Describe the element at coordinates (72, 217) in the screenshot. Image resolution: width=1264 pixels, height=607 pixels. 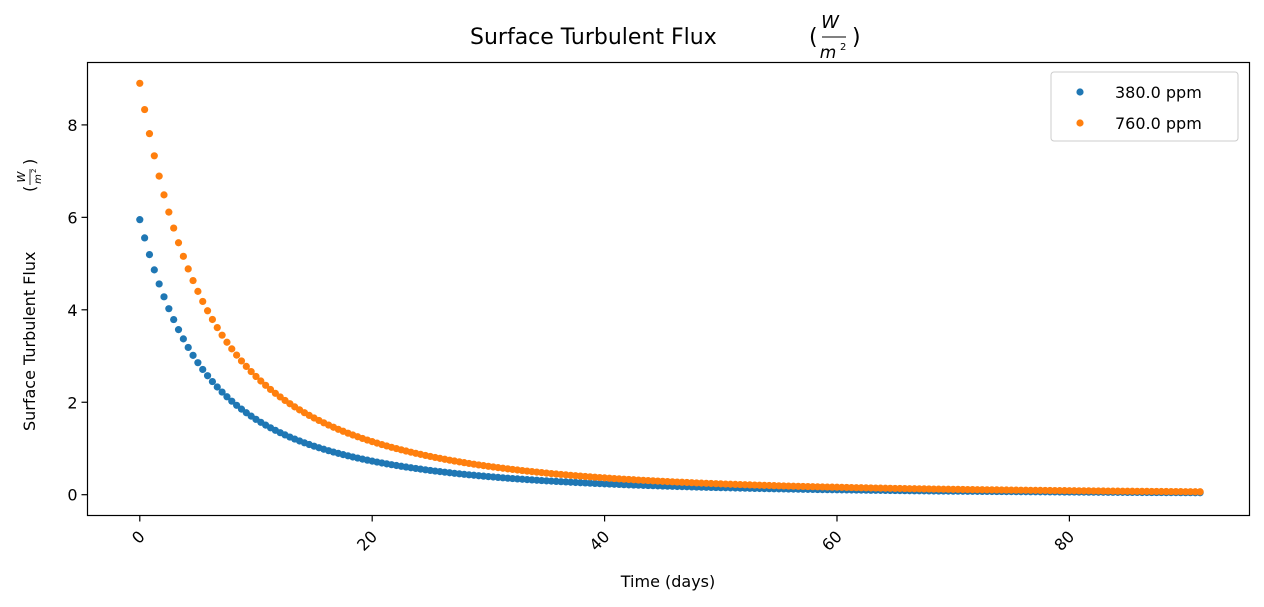
I see `y-tick-label: 6` at that location.